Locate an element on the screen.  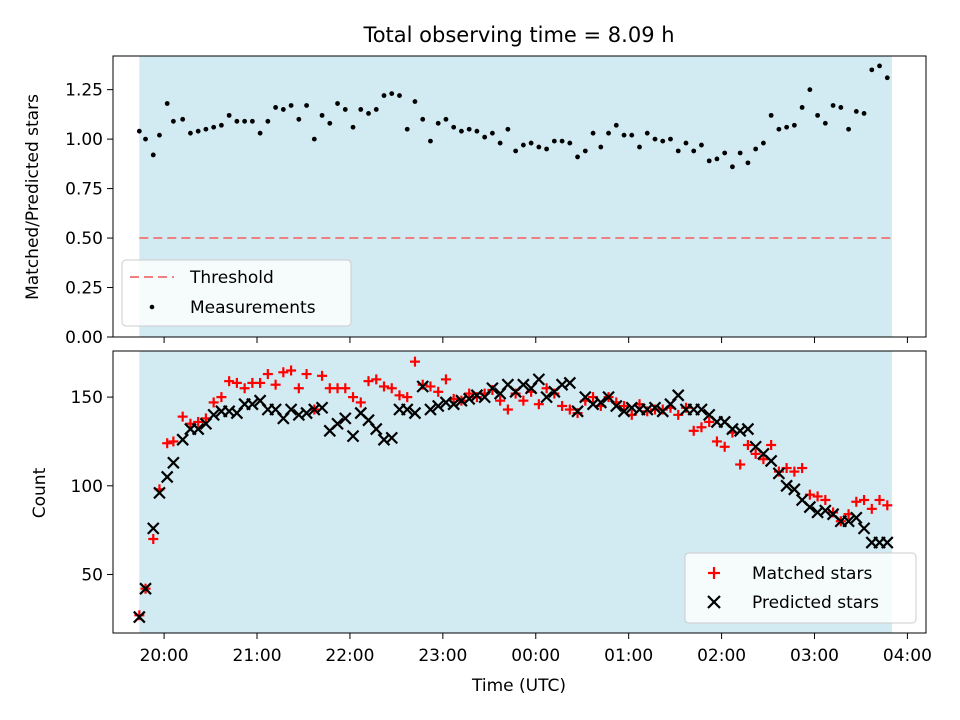
x-tick-label: 20:00 is located at coordinates (164, 656).